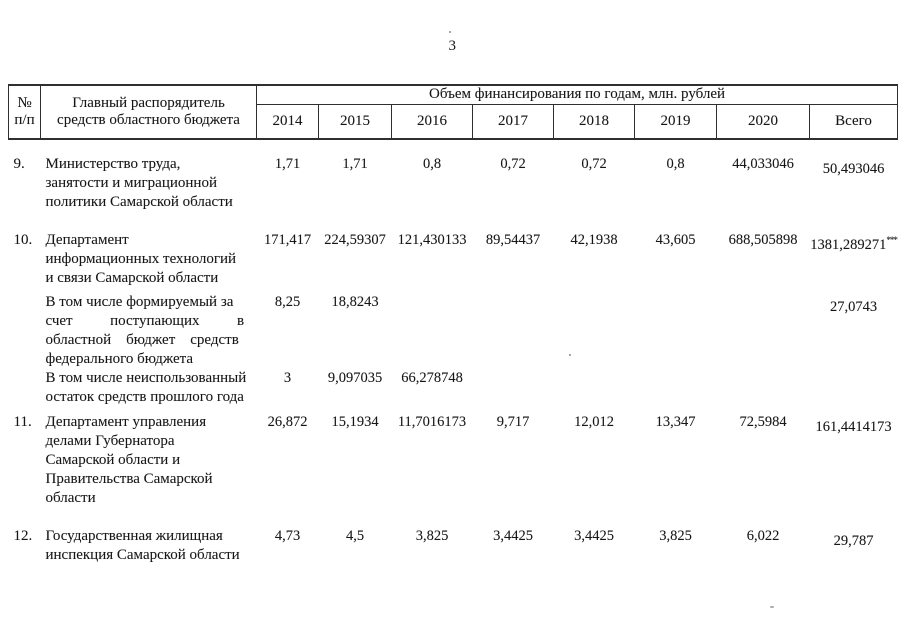 Image resolution: width=905 pixels, height=640 pixels. I want to click on page-number: 3, so click(452, 46).